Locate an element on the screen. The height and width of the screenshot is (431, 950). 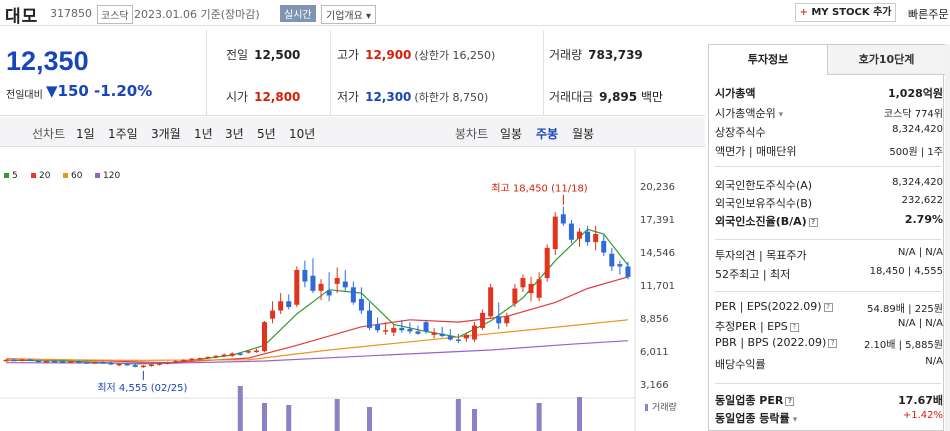
info-value: 2.79% is located at coordinates (923, 219).